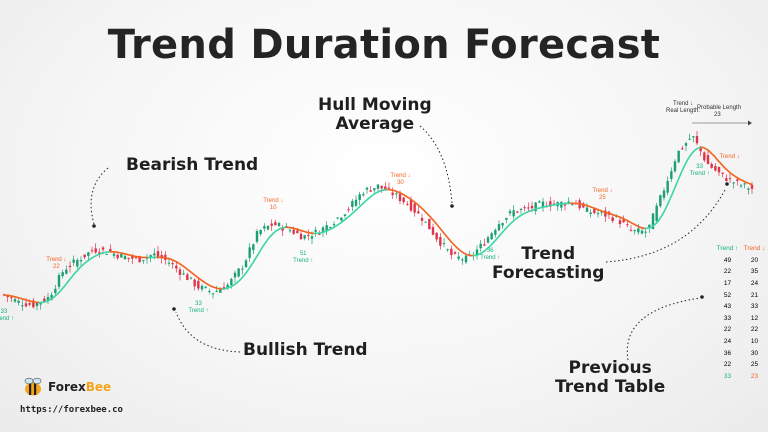 The width and height of the screenshot is (768, 432). I want to click on table-row: 49 20, so click(741, 261).